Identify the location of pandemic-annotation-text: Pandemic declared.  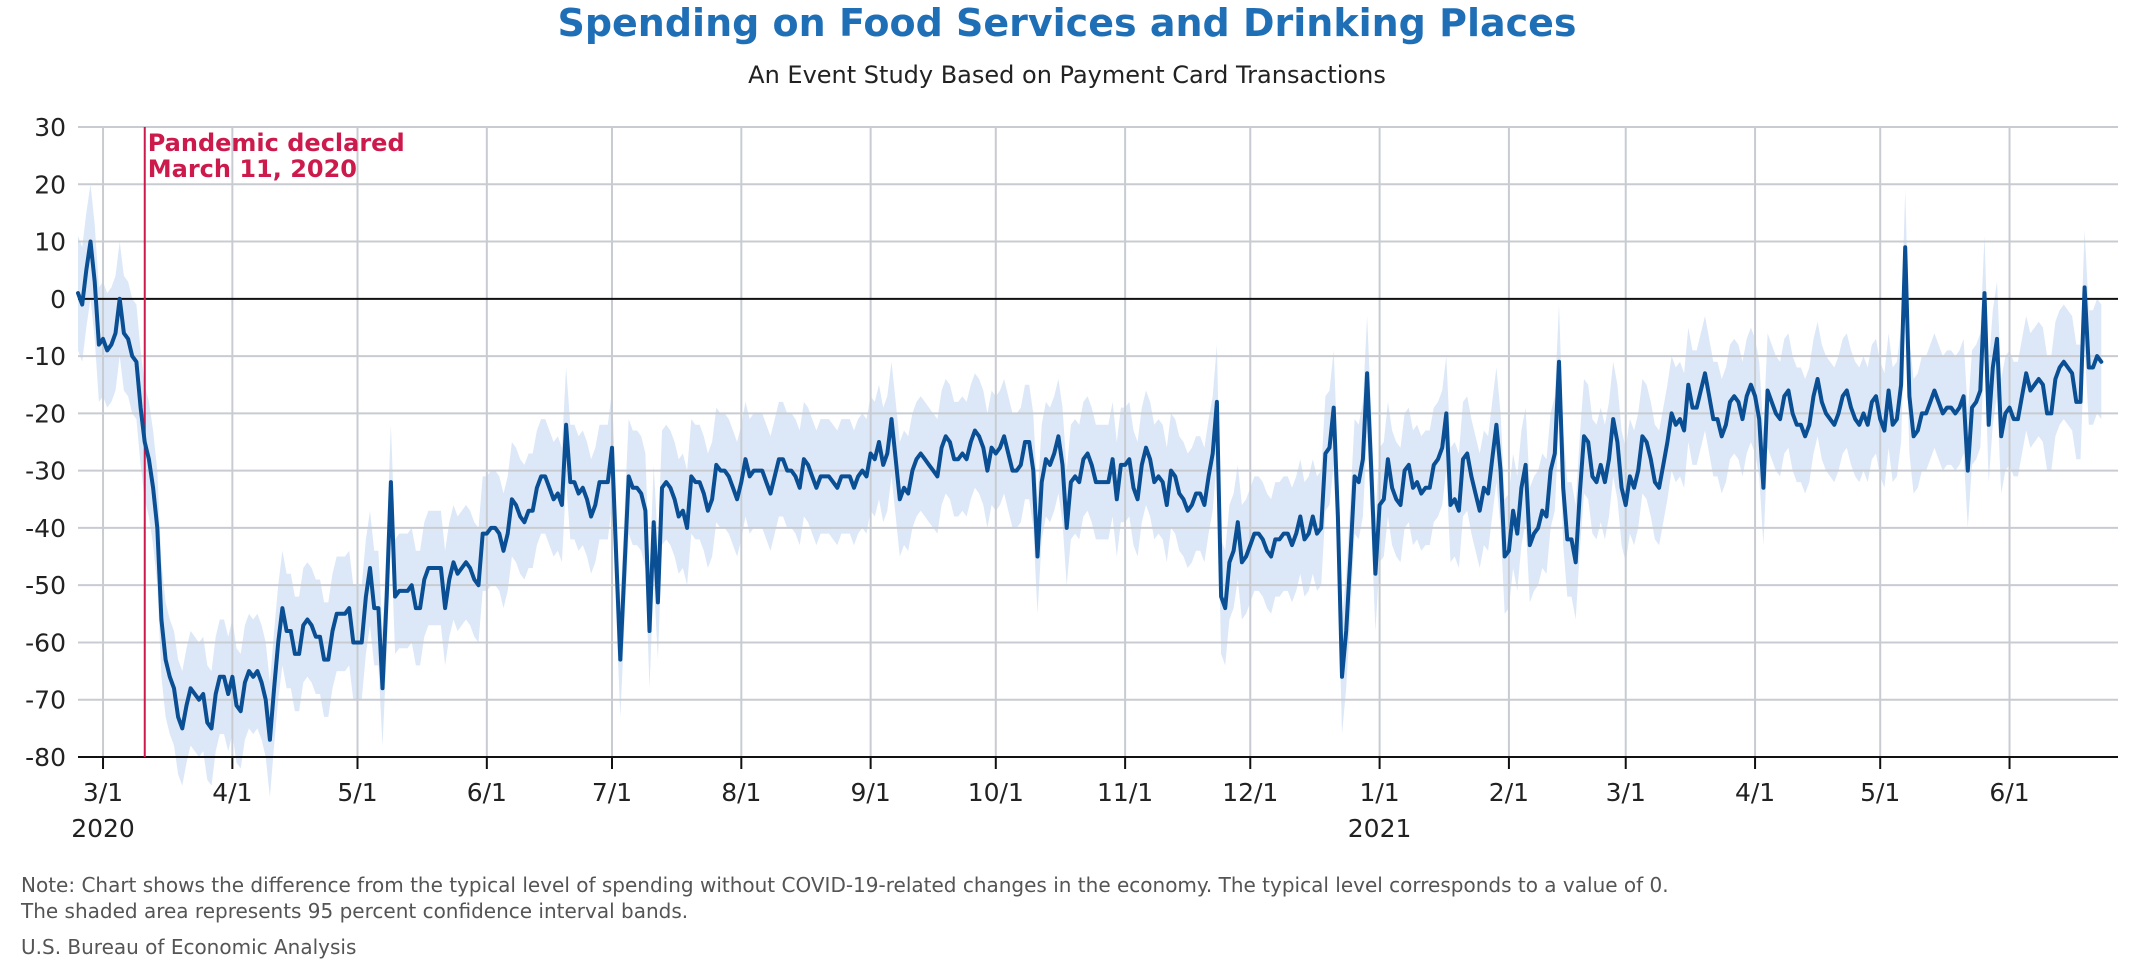
(276, 143).